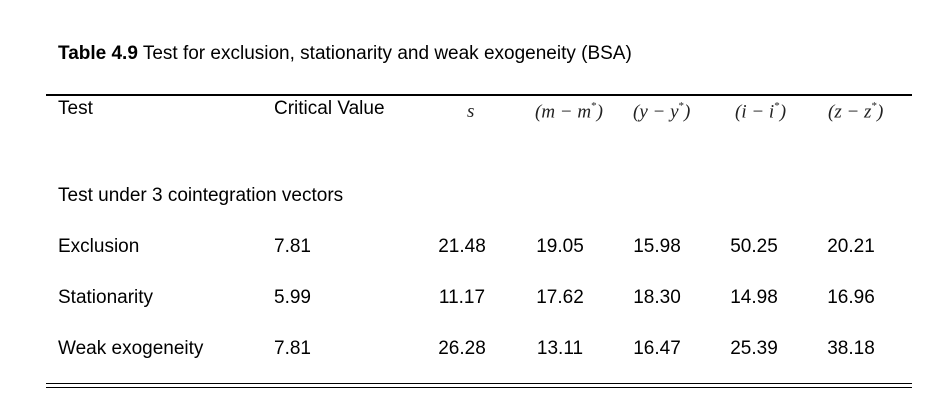  What do you see at coordinates (657, 297) in the screenshot?
I see `row-stationarity-y: 18.30` at bounding box center [657, 297].